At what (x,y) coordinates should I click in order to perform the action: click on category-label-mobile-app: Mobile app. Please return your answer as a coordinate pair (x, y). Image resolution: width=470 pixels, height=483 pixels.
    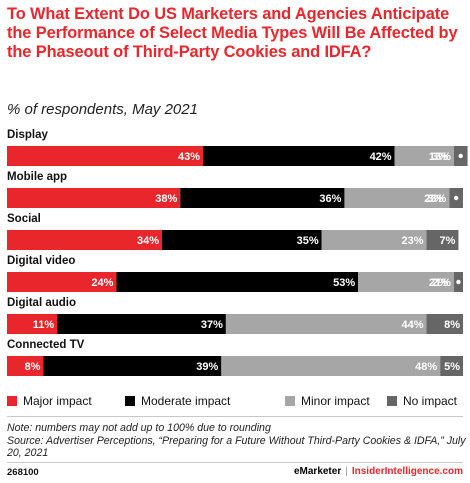
    Looking at the image, I should click on (37, 177).